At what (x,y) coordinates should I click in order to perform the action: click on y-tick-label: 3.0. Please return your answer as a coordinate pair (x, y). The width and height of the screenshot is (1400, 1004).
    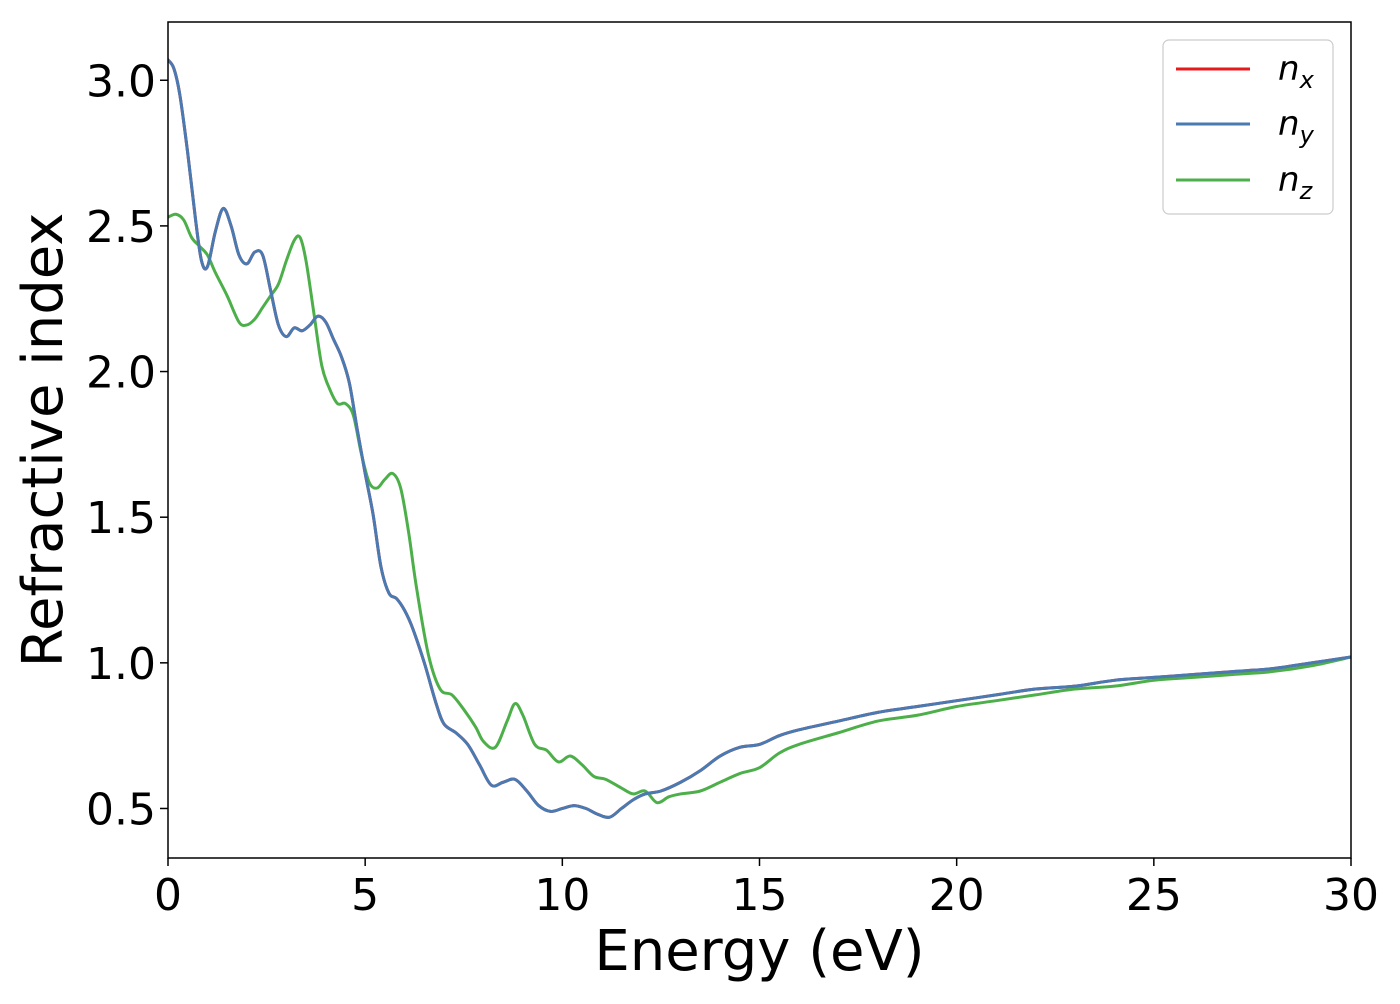
    Looking at the image, I should click on (121, 81).